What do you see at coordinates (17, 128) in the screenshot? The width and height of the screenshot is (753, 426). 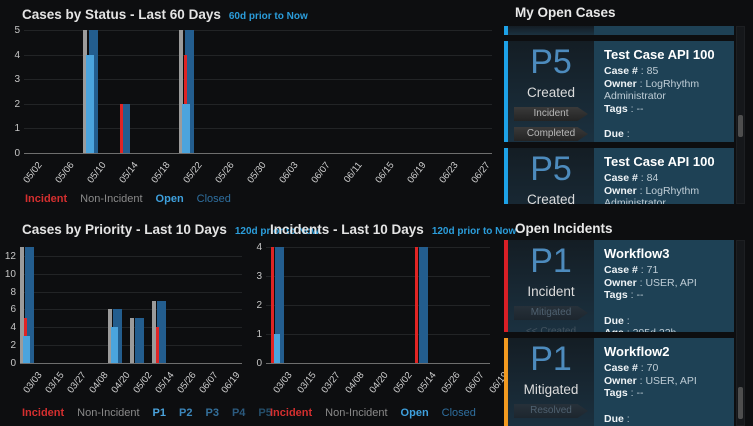 I see `y-tick-label: 1` at bounding box center [17, 128].